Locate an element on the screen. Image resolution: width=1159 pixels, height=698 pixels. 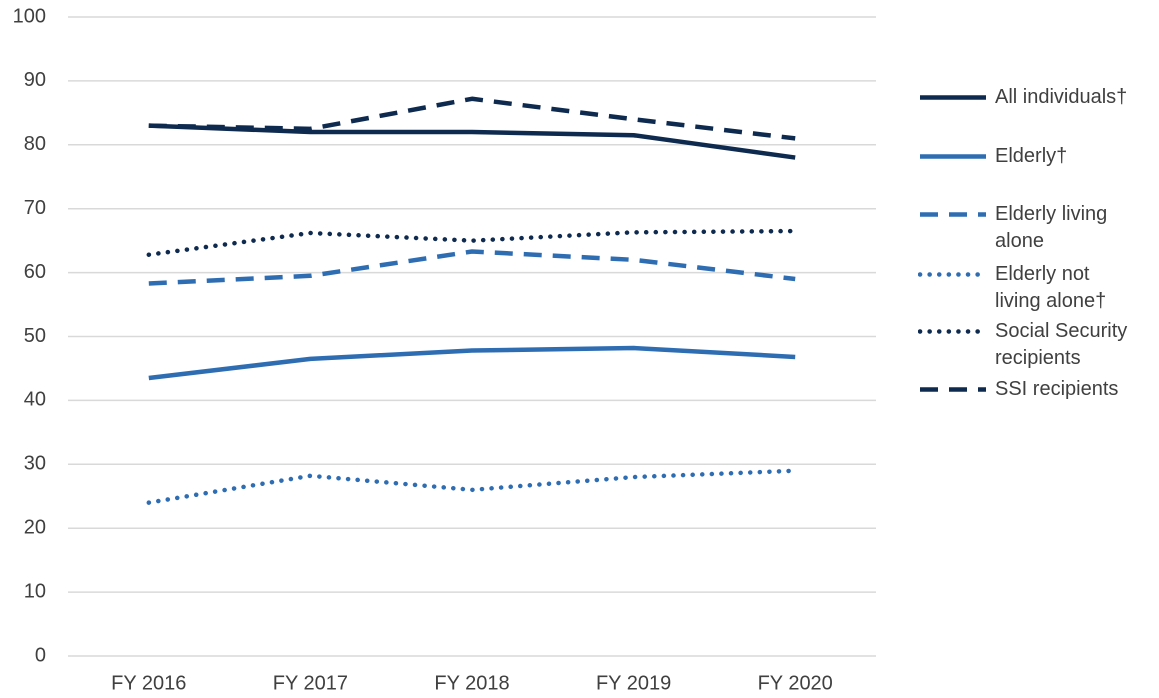
legend-item: Elderly not living alone† is located at coordinates (1026, 288).